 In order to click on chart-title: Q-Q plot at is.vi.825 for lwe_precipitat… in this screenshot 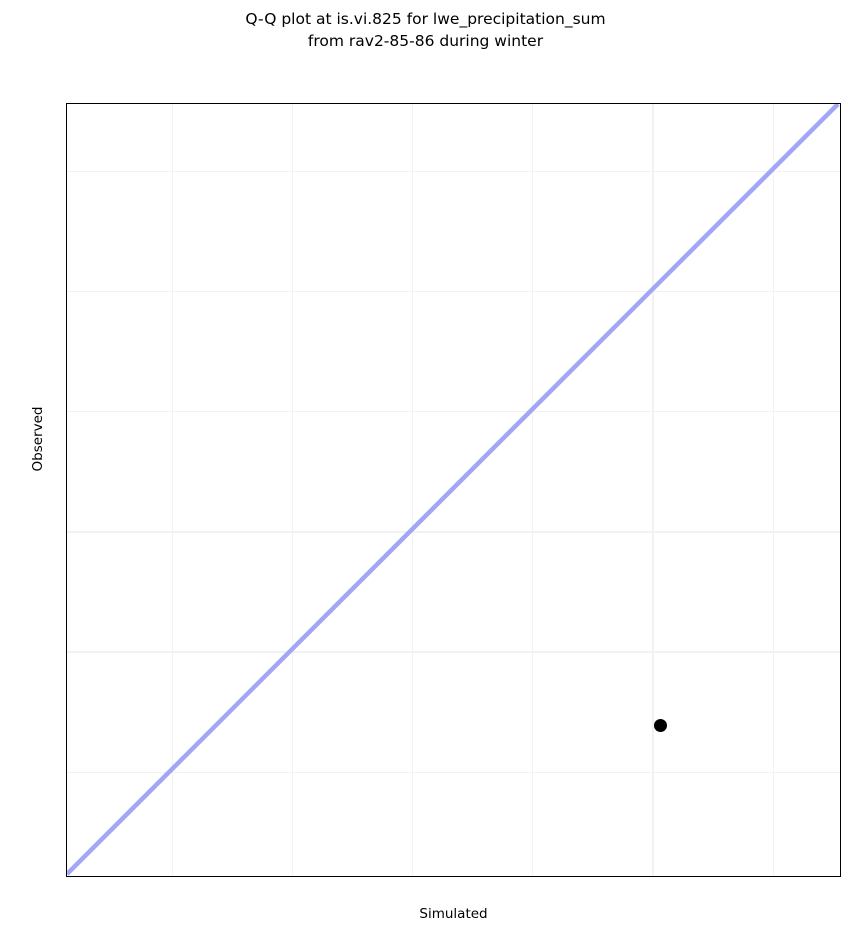, I will do `click(425, 30)`.